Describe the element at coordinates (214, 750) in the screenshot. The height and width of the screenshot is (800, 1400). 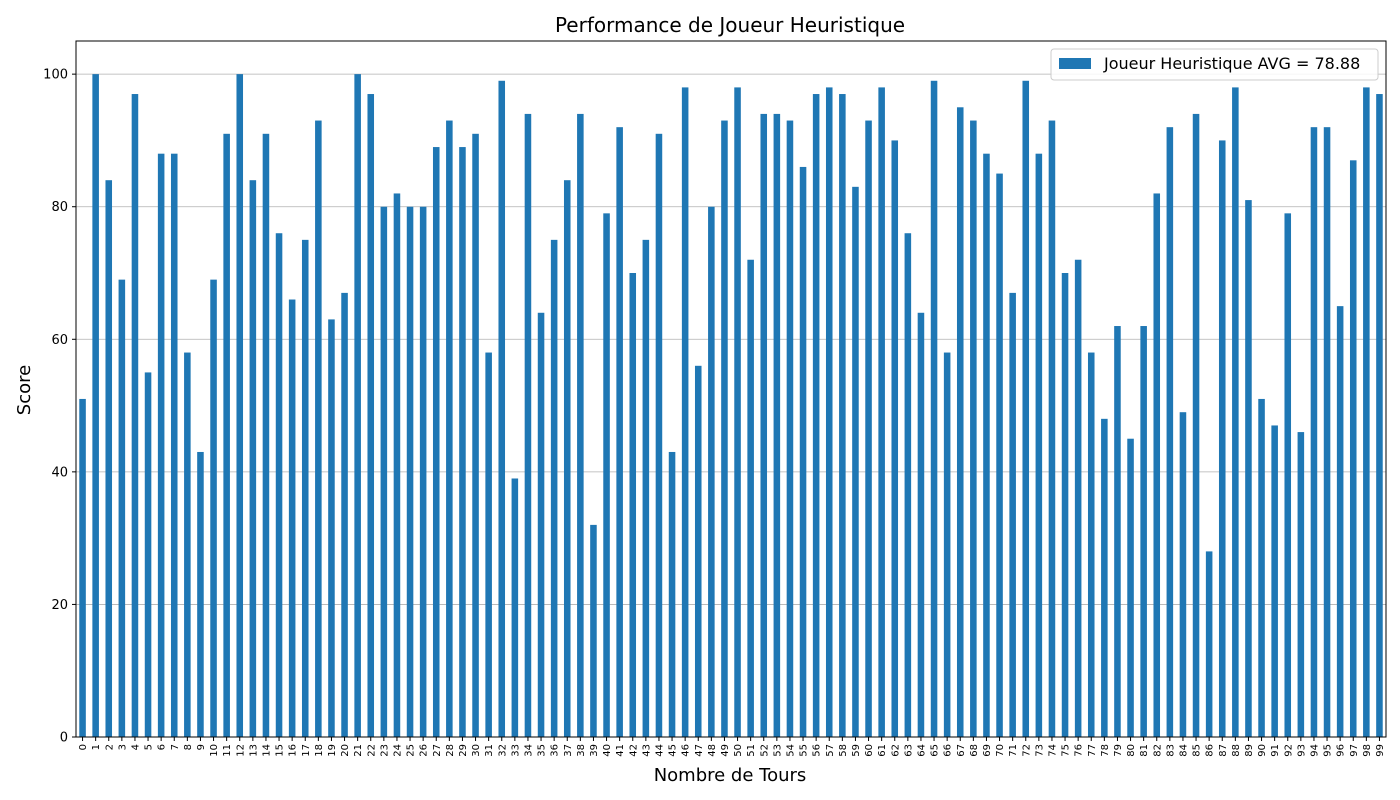
I see `x-tick-label: 10` at that location.